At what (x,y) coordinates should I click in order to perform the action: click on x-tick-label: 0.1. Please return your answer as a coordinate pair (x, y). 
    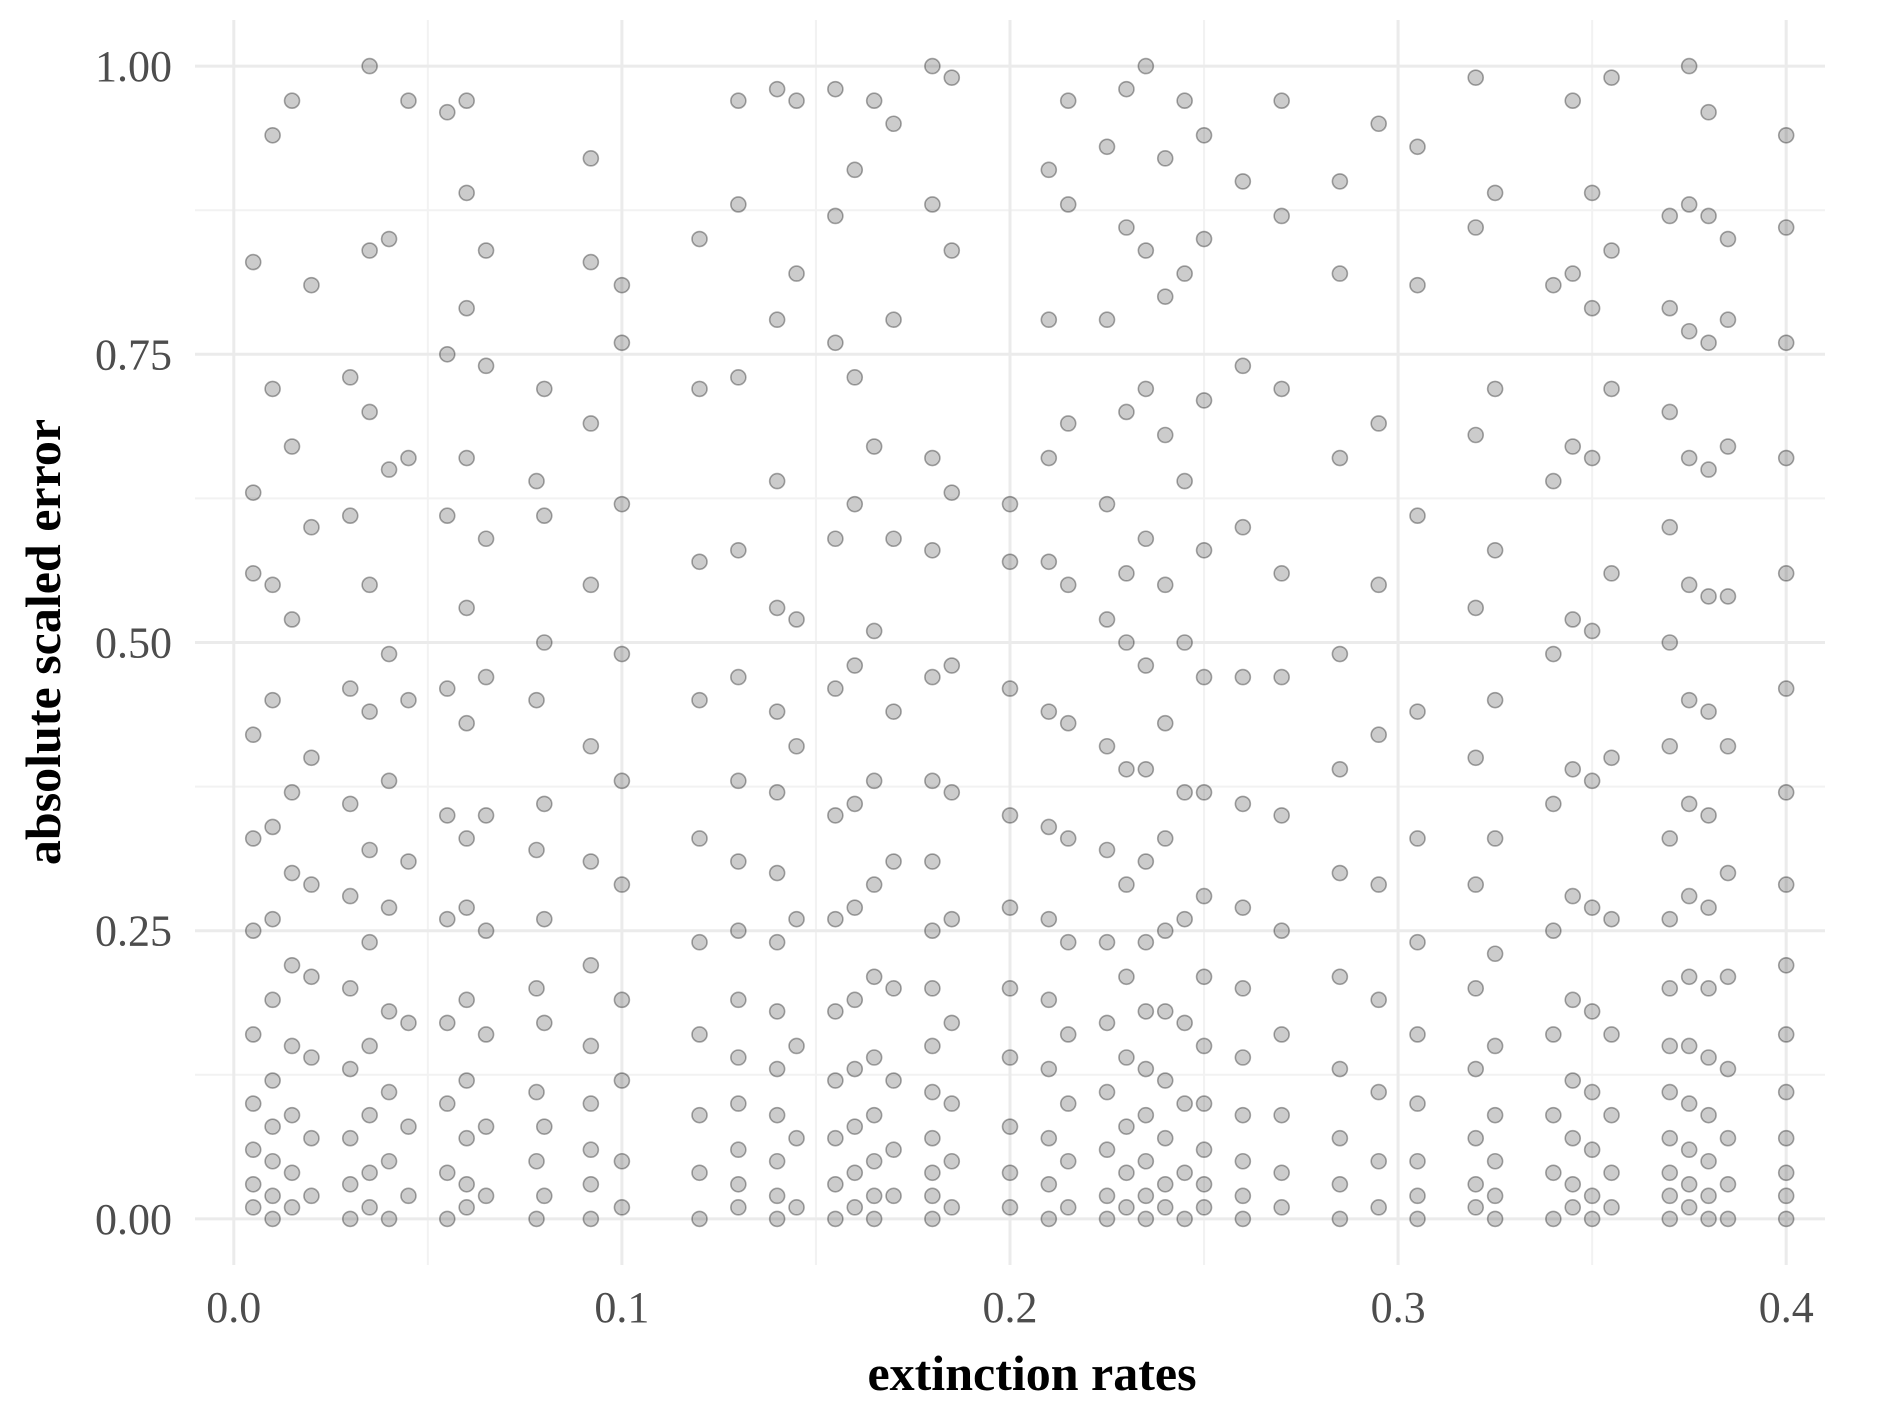
    Looking at the image, I should click on (621, 1307).